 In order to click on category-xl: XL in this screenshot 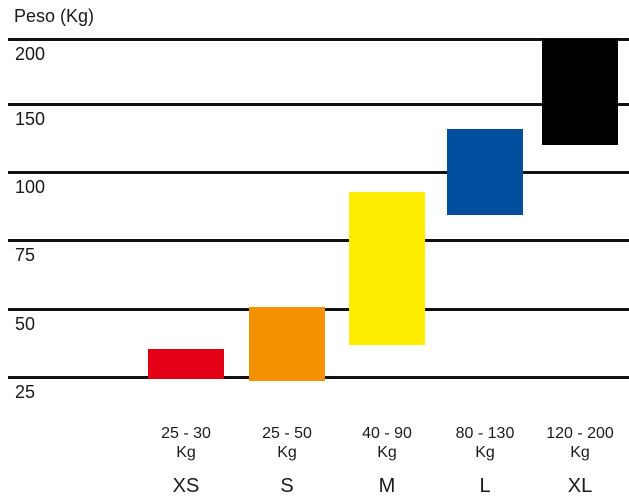, I will do `click(580, 486)`.